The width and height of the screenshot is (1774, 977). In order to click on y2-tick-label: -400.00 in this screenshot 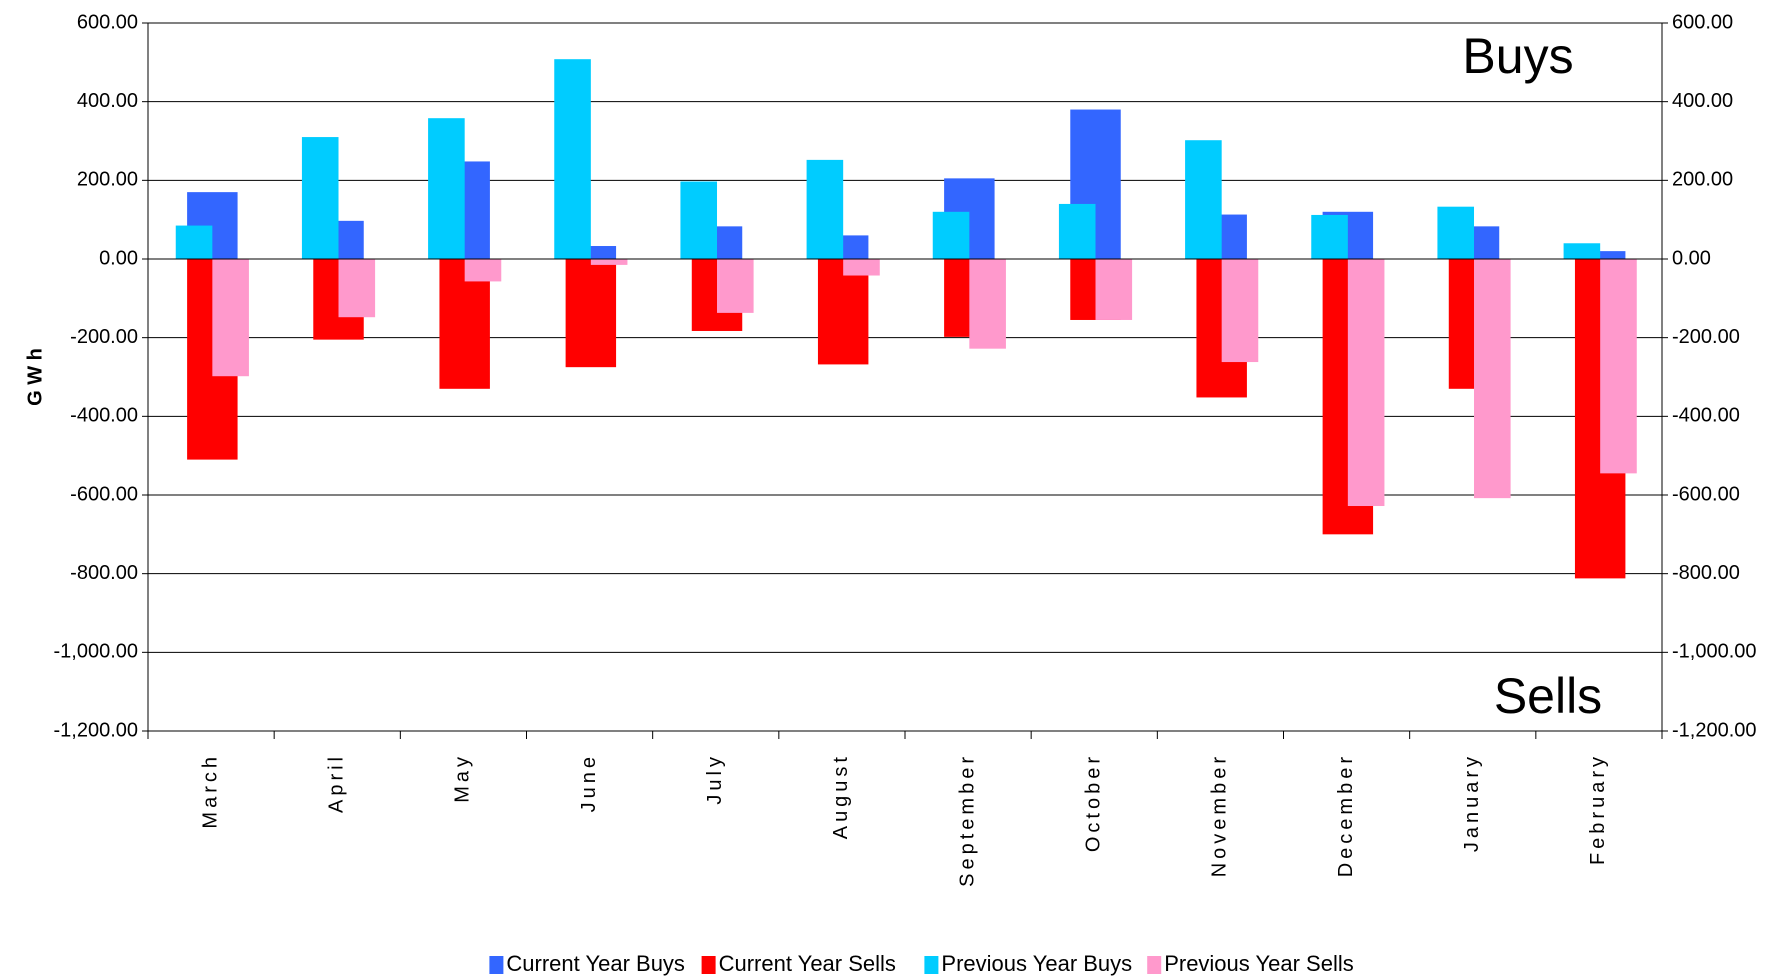, I will do `click(1706, 416)`.